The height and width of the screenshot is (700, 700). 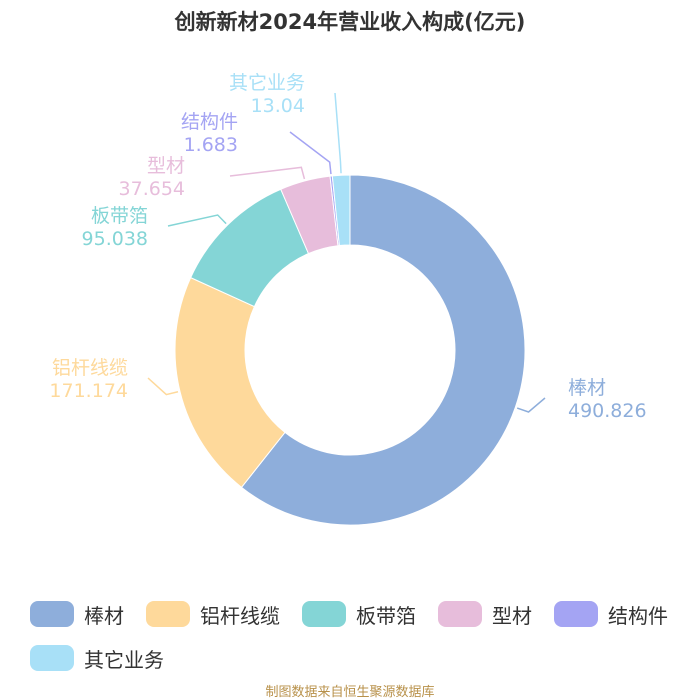 What do you see at coordinates (197, 220) in the screenshot?
I see `leader-line-bandaibo` at bounding box center [197, 220].